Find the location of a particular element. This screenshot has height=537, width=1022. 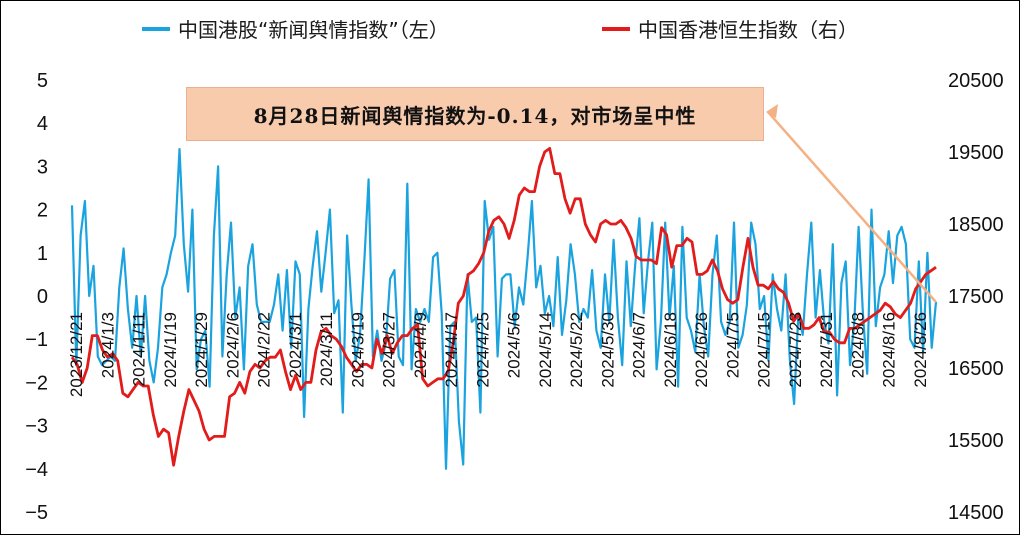

x-tick-label: 2024/8/8 is located at coordinates (858, 345).